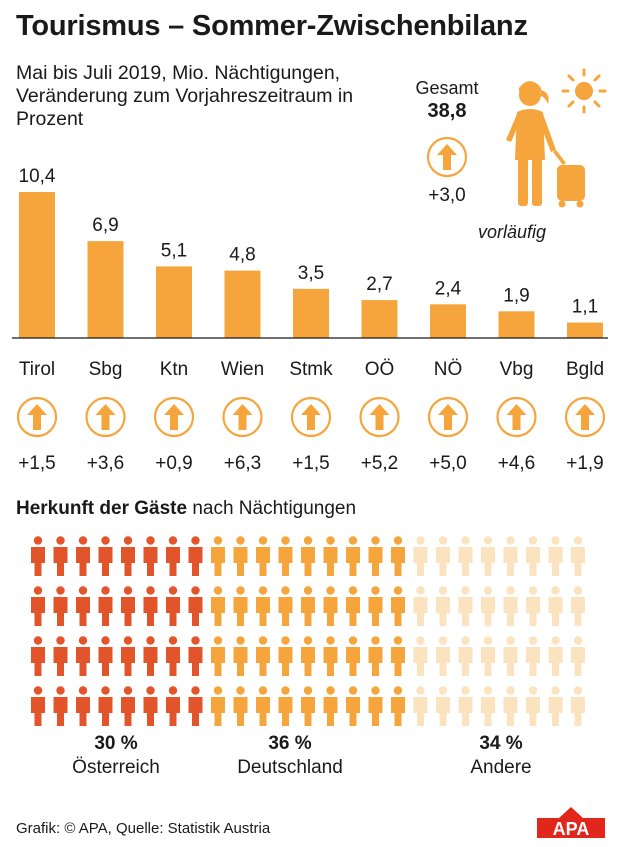  What do you see at coordinates (311, 273) in the screenshot?
I see `bar-value-label: 3,5` at bounding box center [311, 273].